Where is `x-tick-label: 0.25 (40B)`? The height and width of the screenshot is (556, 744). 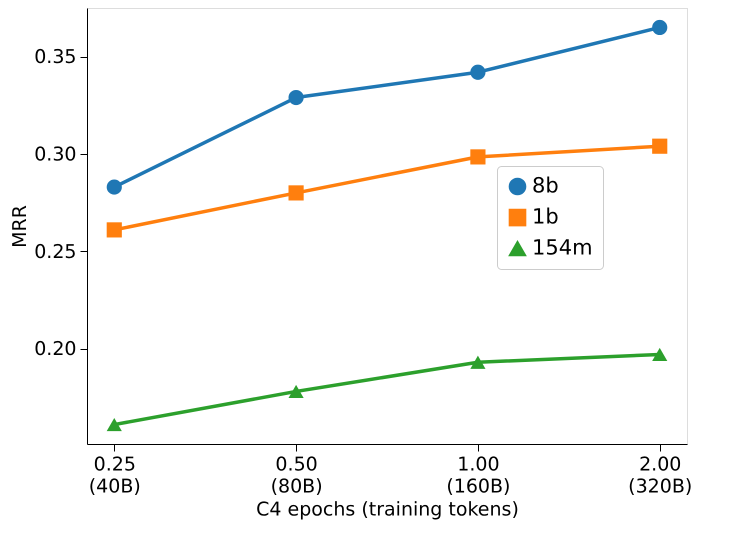
x-tick-label: 0.25 (40B) is located at coordinates (114, 476).